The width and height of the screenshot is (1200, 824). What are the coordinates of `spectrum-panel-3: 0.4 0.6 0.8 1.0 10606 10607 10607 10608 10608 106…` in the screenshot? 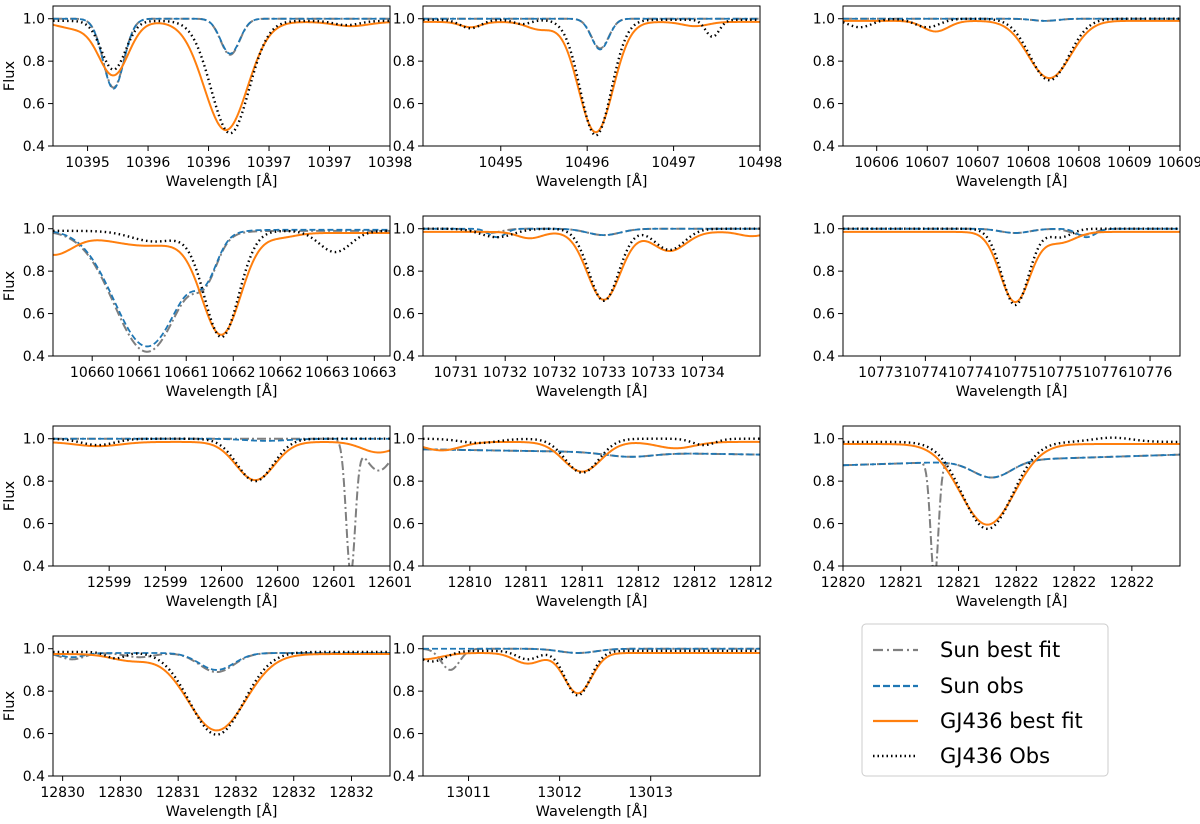 It's located at (1006, 97).